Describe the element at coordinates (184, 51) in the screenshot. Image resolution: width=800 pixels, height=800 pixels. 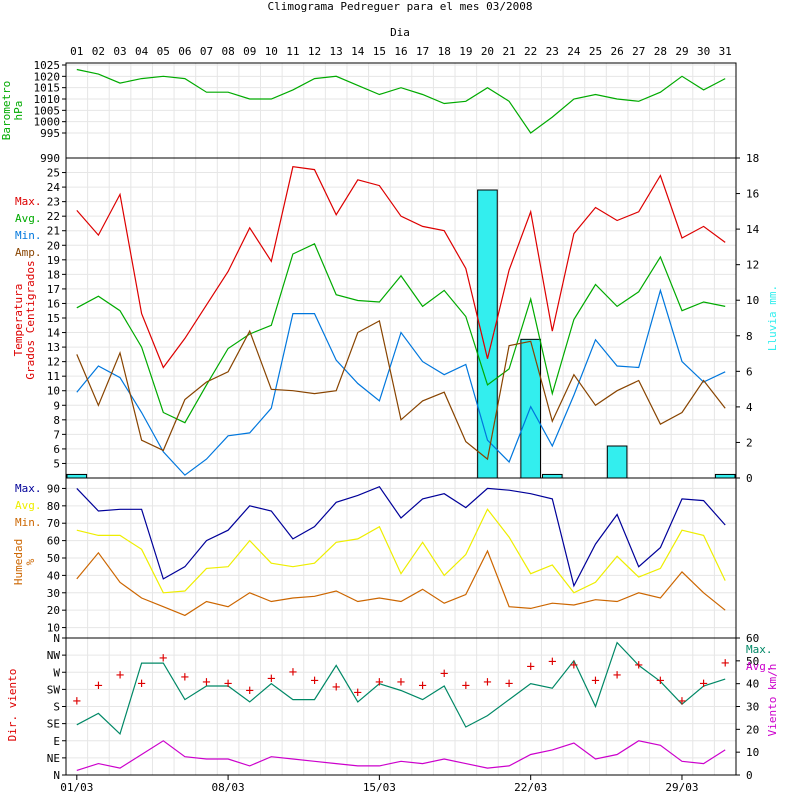
I see `day-tick-label: 06` at that location.